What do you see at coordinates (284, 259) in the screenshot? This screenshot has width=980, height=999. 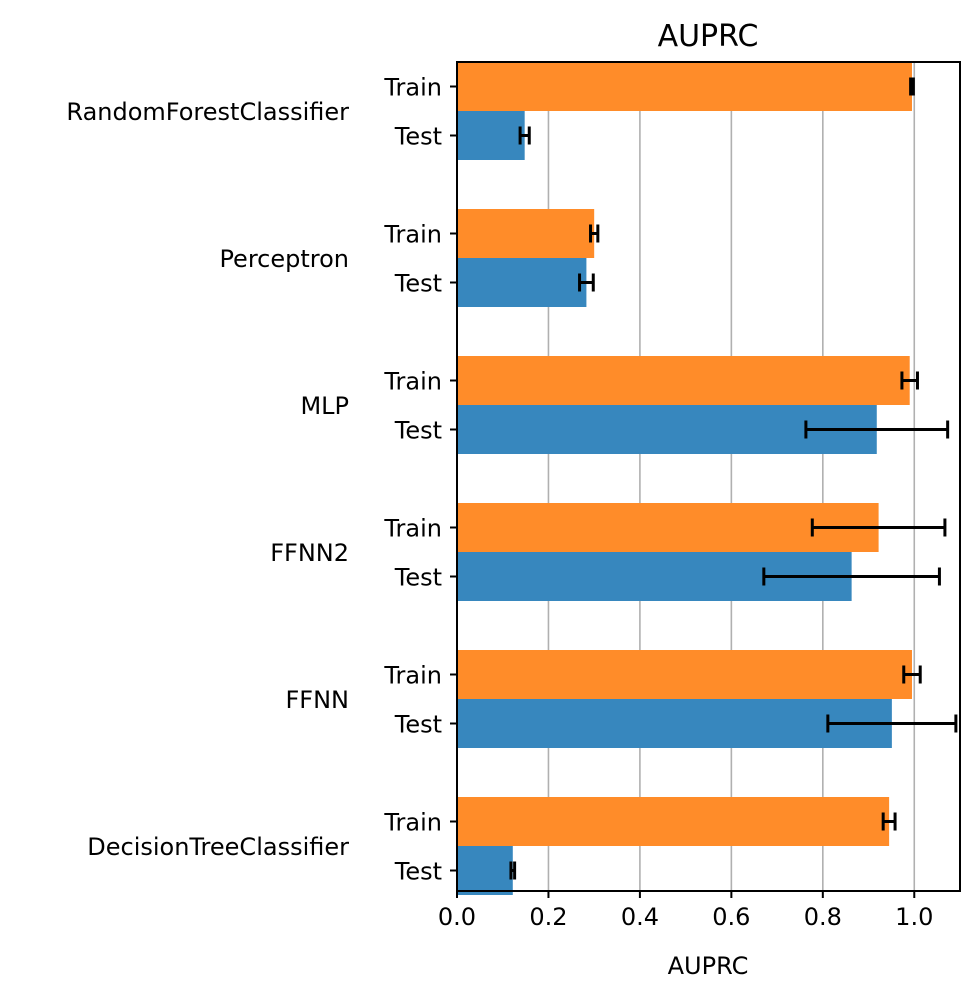 I see `model-label: Perceptron` at bounding box center [284, 259].